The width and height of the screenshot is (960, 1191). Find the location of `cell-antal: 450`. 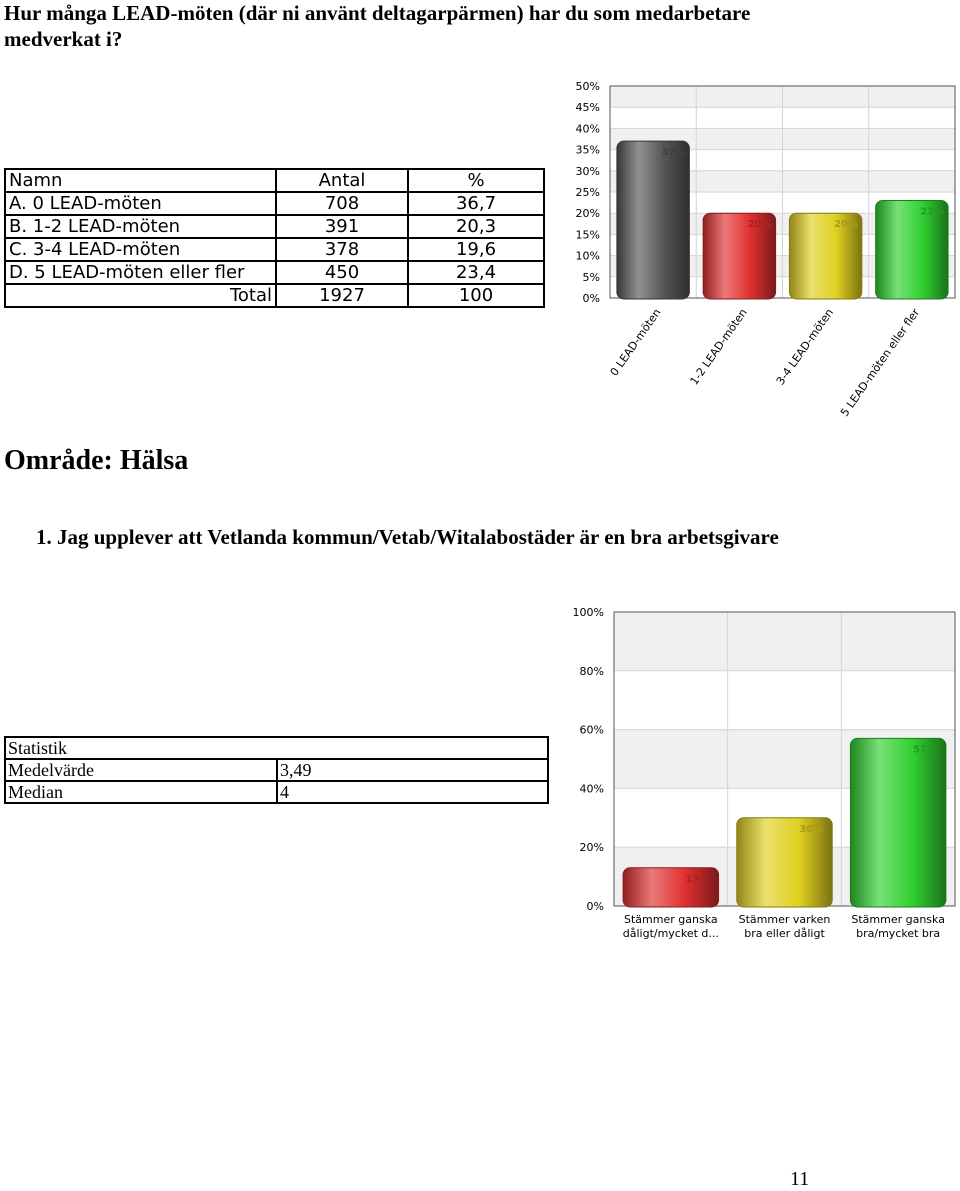

cell-antal: 450 is located at coordinates (342, 272).